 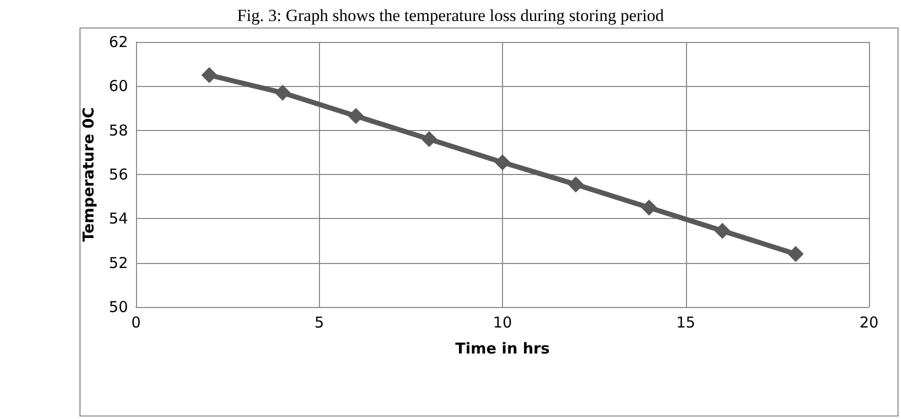 I want to click on x-tick-label: 5, so click(x=319, y=323).